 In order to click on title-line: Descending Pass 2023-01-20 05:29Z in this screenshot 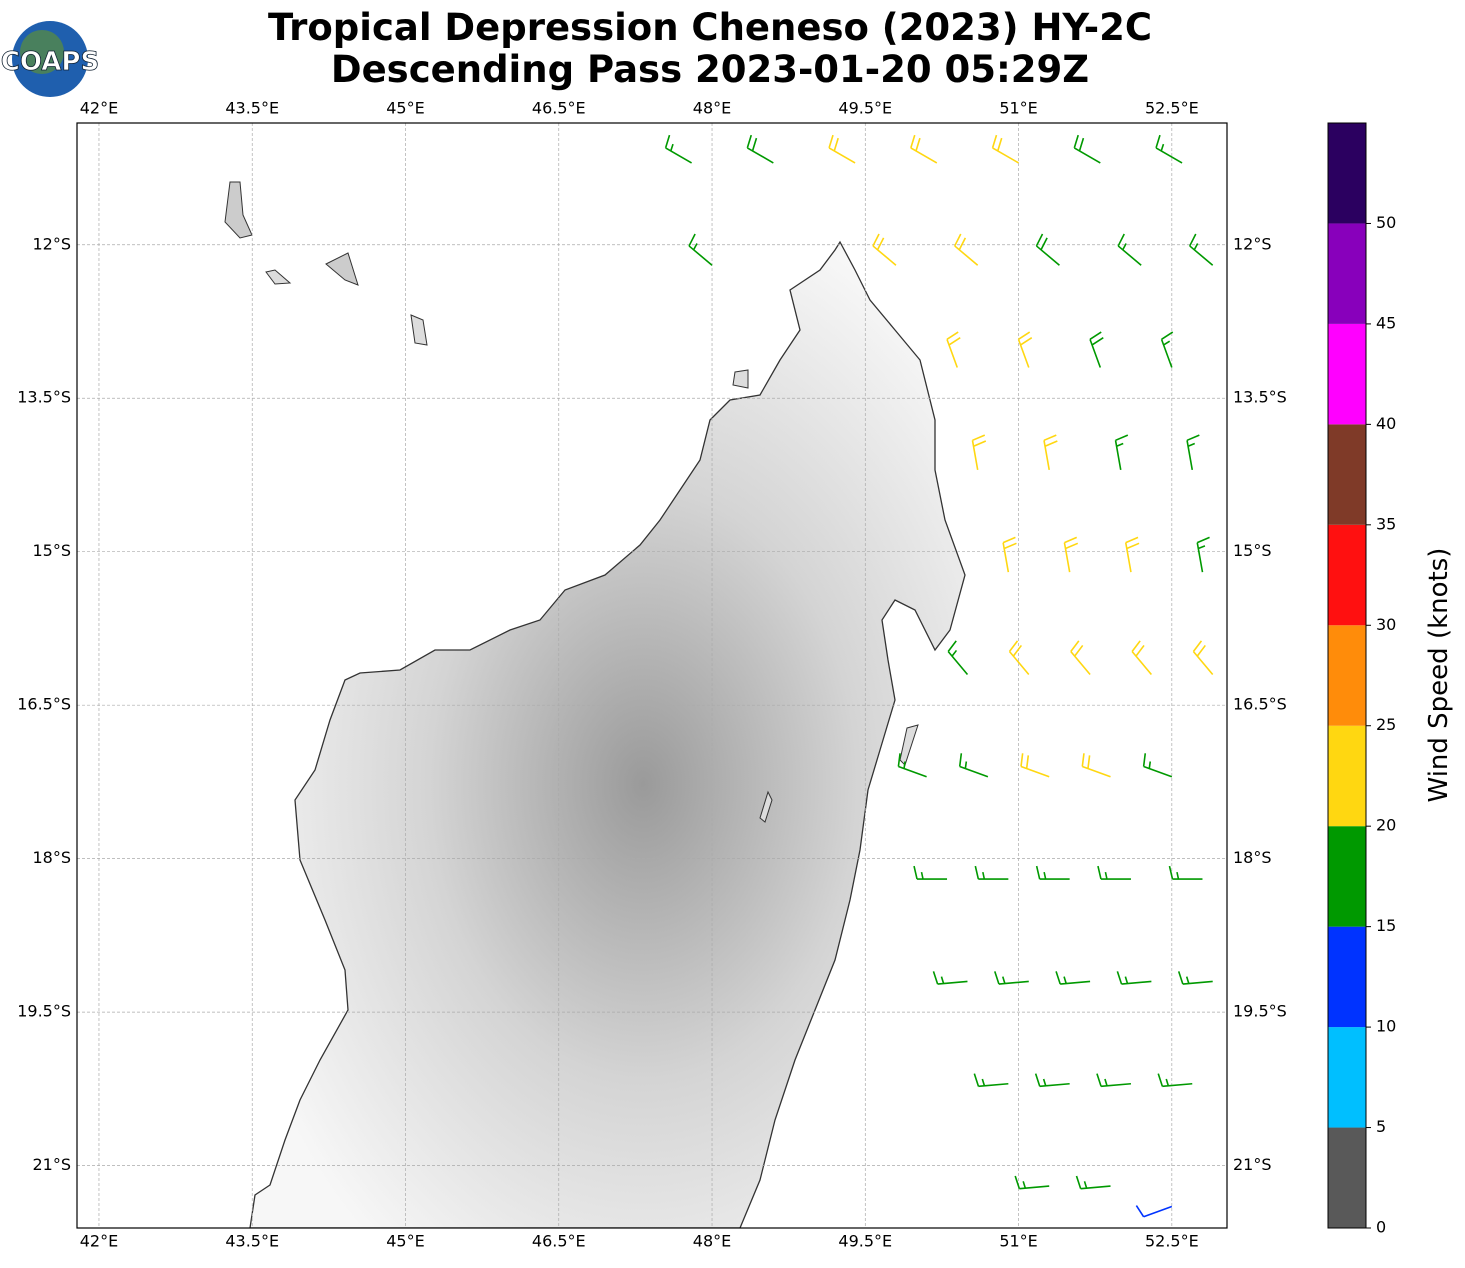, I will do `click(710, 69)`.